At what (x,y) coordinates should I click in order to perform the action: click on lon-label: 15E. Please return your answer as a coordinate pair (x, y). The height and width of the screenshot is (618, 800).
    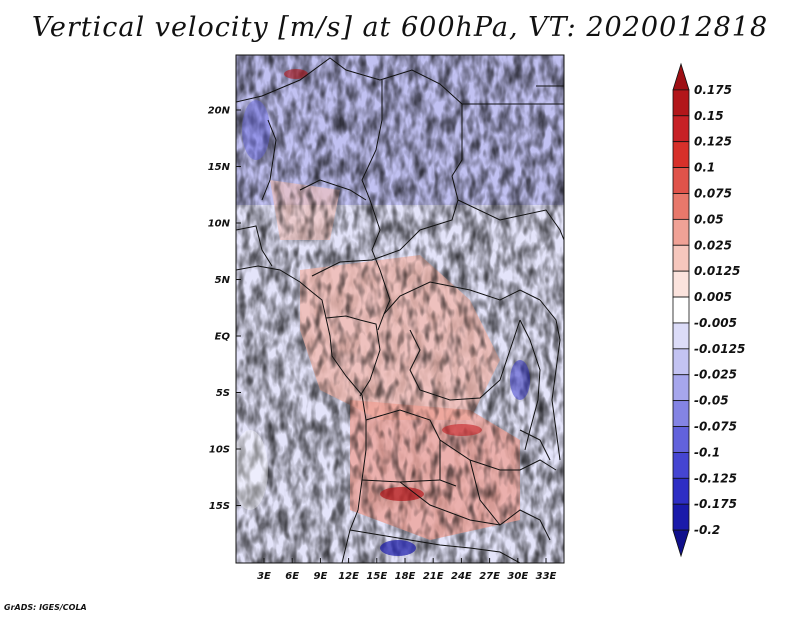
    Looking at the image, I should click on (376, 576).